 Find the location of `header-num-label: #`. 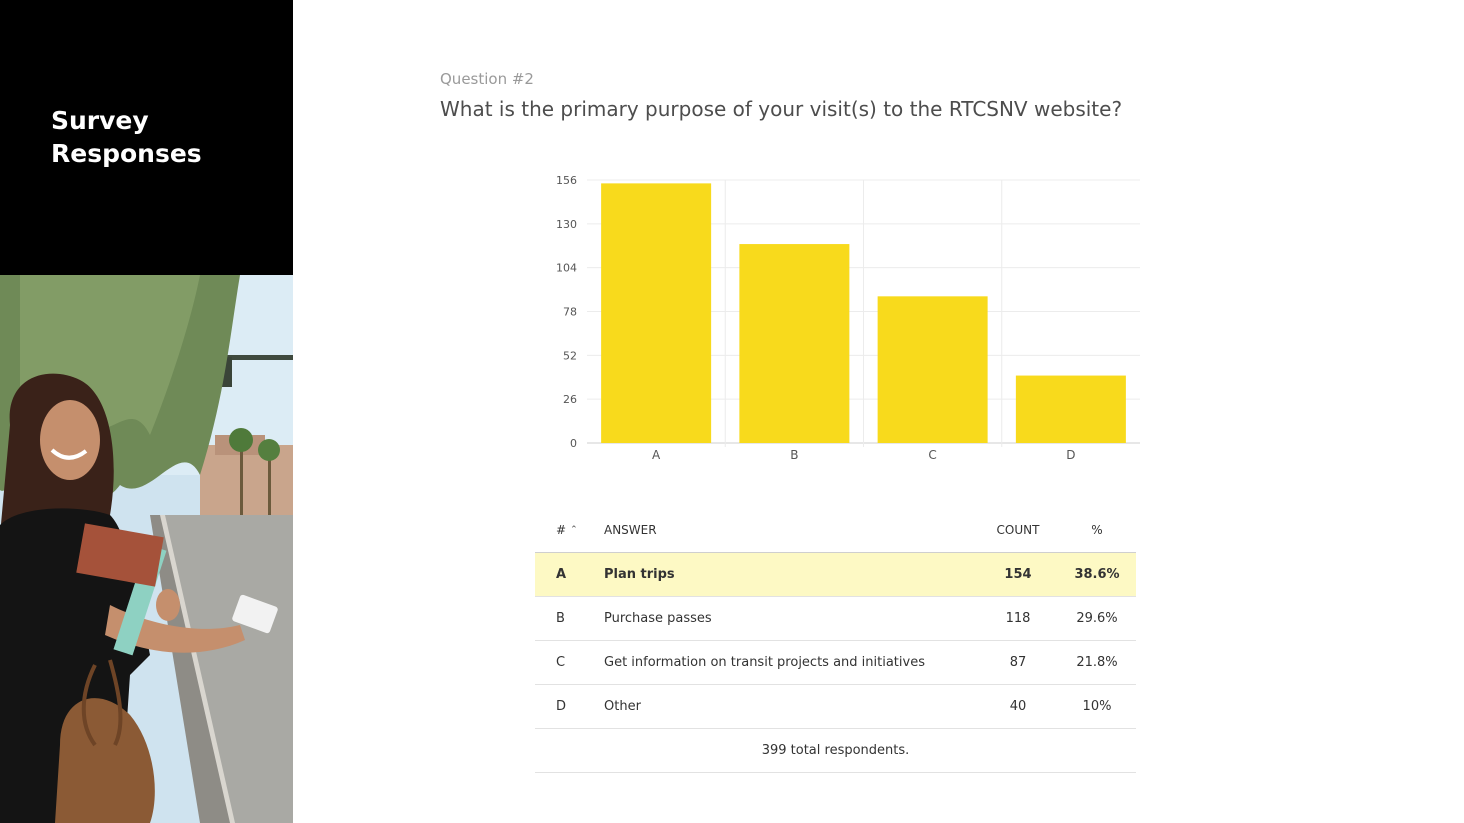

header-num-label: # is located at coordinates (561, 530).